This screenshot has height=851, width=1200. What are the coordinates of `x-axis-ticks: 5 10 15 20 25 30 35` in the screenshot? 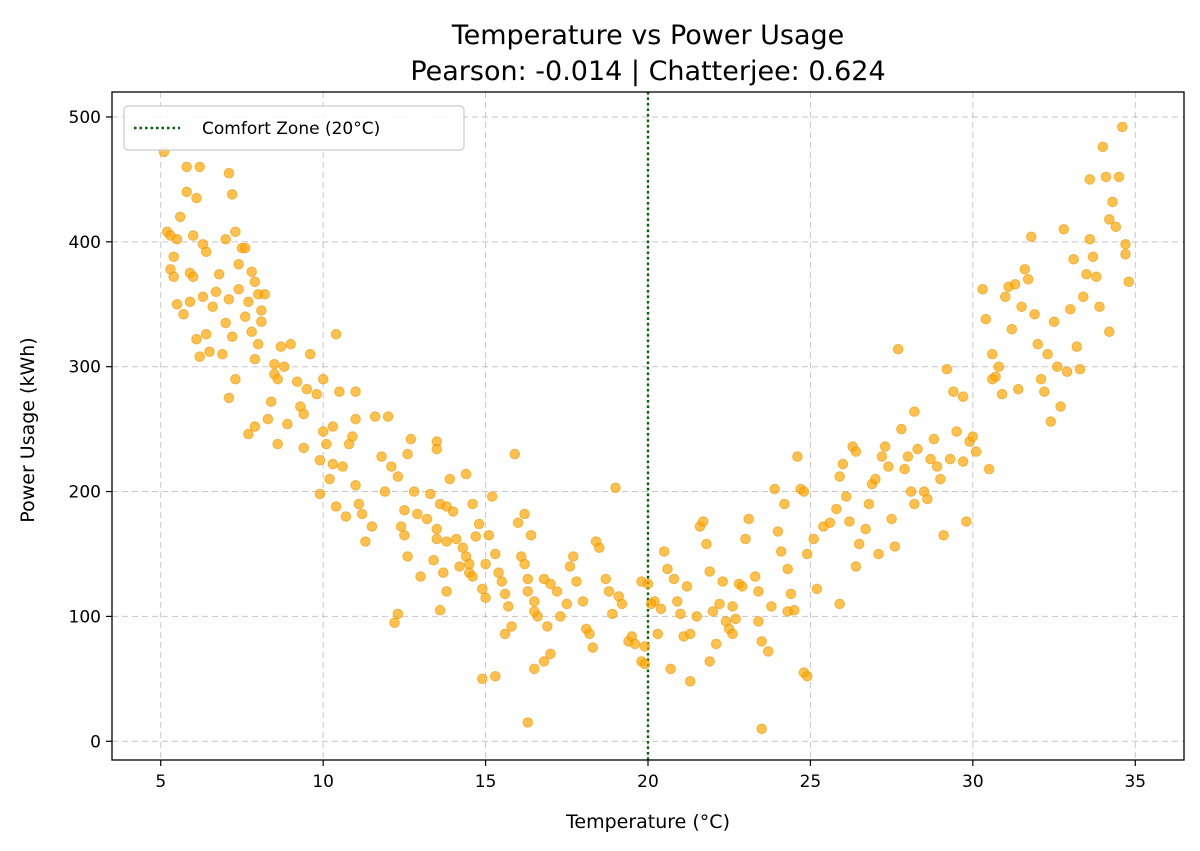 It's located at (650, 776).